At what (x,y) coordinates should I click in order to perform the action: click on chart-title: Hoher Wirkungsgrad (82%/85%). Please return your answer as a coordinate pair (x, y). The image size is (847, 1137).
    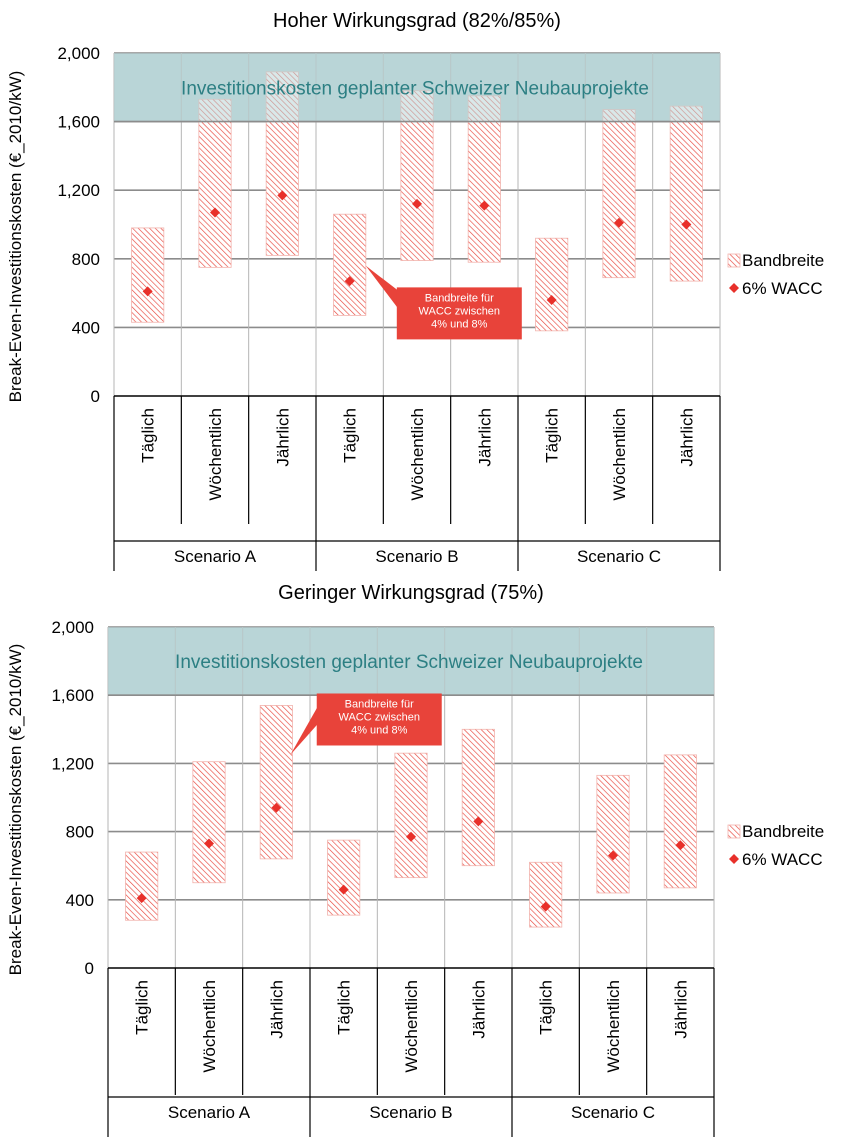
    Looking at the image, I should click on (417, 21).